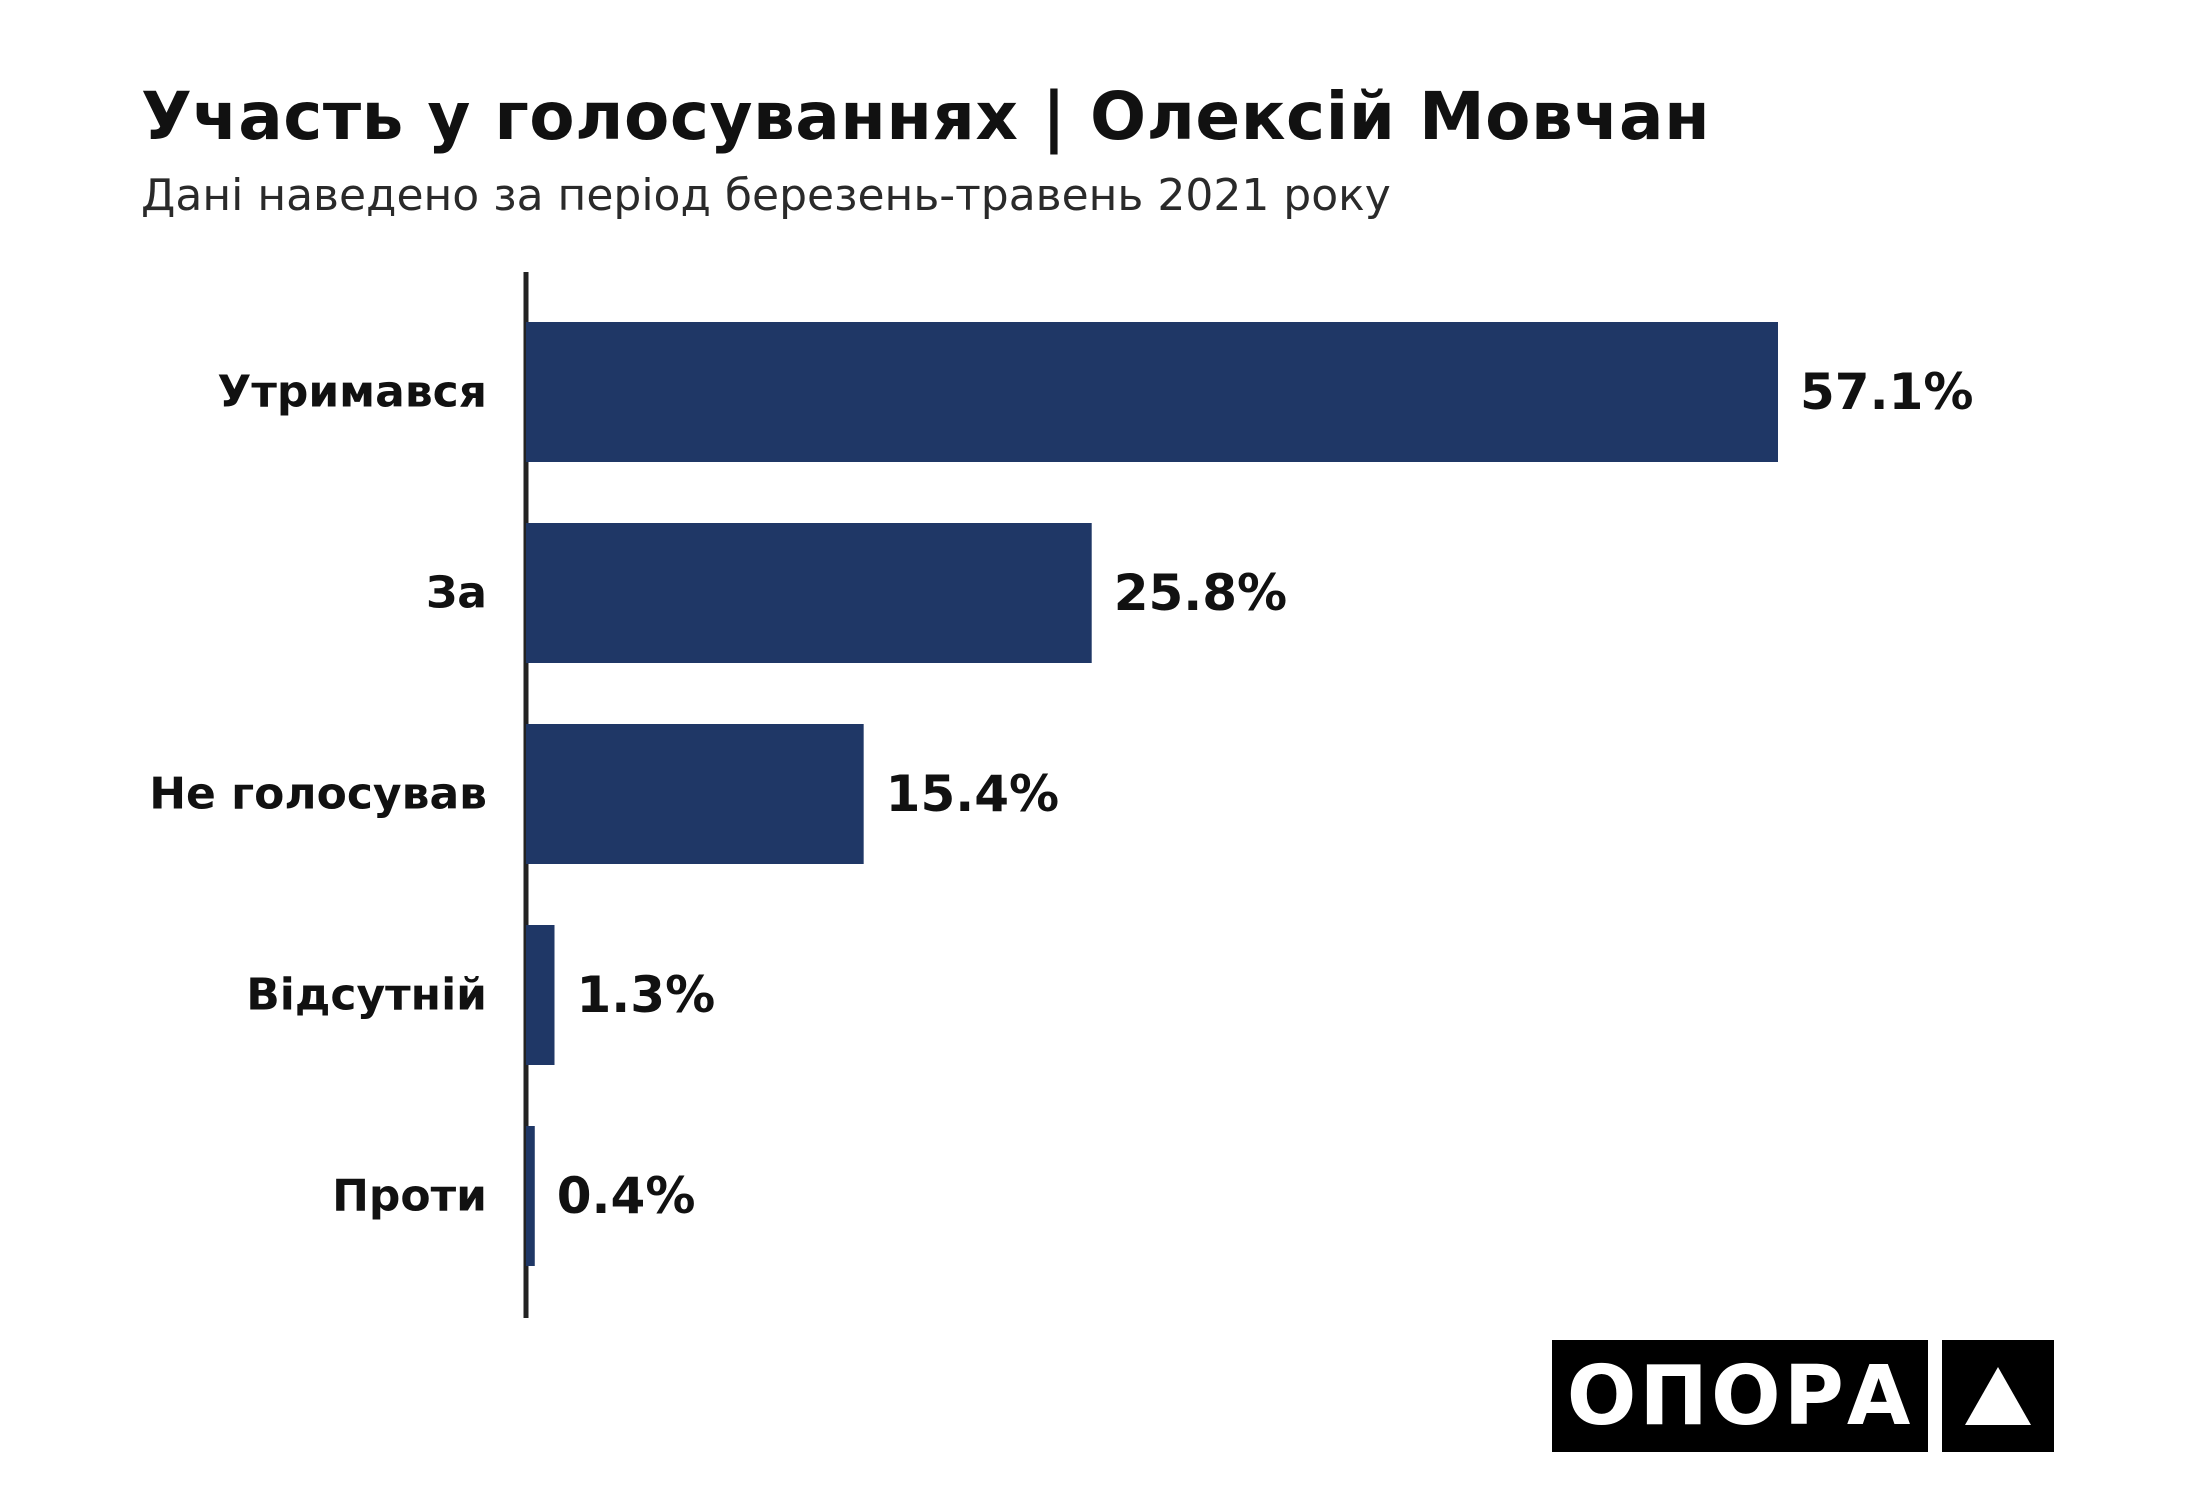 This screenshot has width=2200, height=1500. Describe the element at coordinates (409, 1196) in the screenshot. I see `category-label-4: Проти` at that location.